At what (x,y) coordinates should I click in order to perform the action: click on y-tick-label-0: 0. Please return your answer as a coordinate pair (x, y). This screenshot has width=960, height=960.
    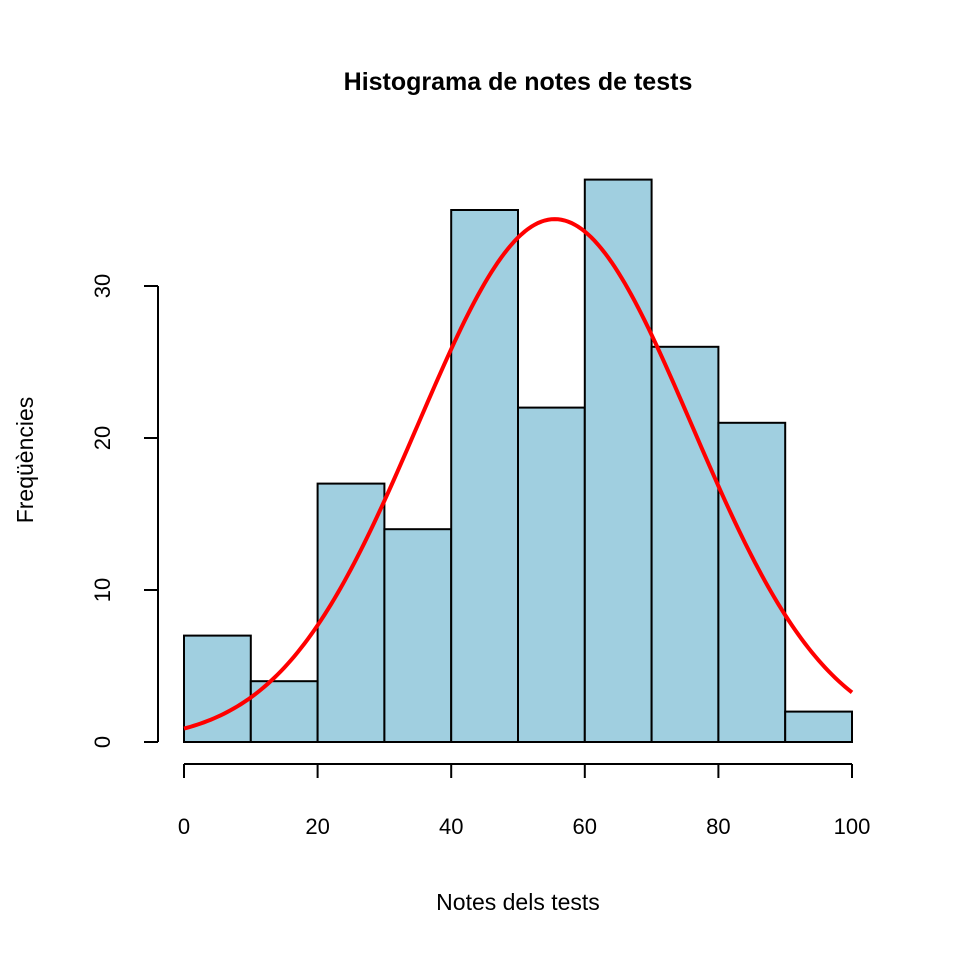
    Looking at the image, I should click on (102, 742).